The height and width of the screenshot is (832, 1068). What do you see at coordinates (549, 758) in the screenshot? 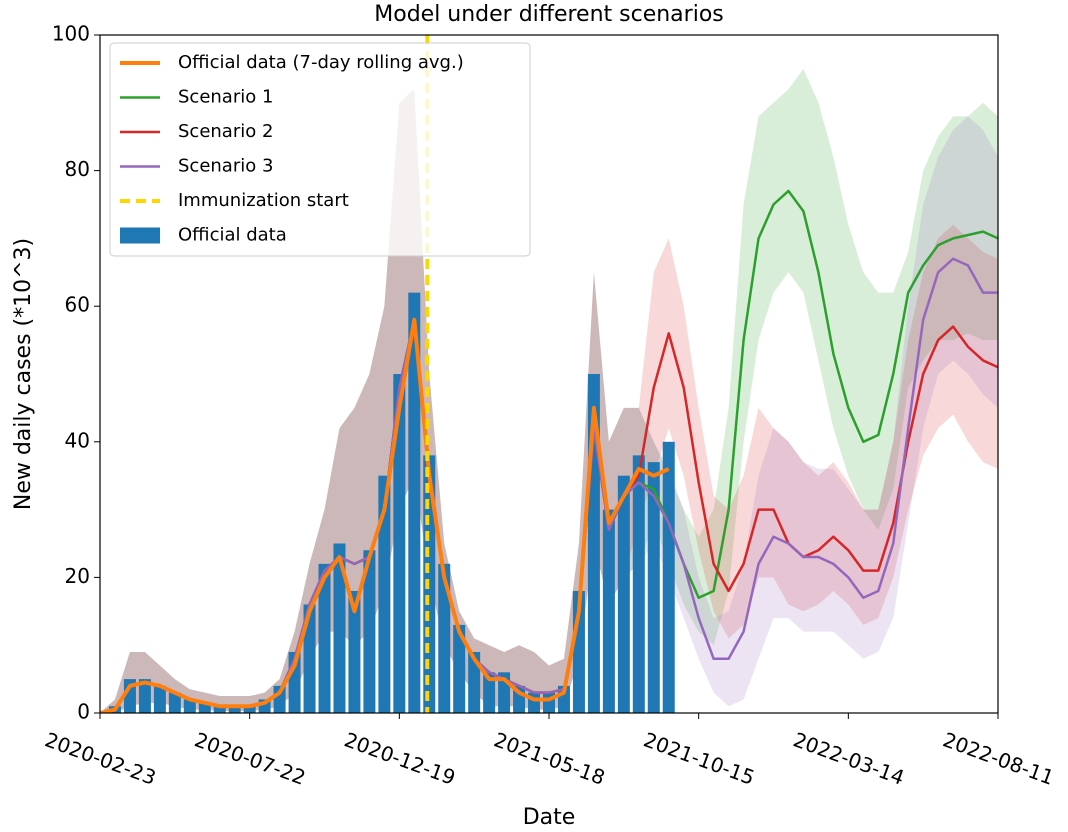
I see `x-tick-label: 2021-05-18` at bounding box center [549, 758].